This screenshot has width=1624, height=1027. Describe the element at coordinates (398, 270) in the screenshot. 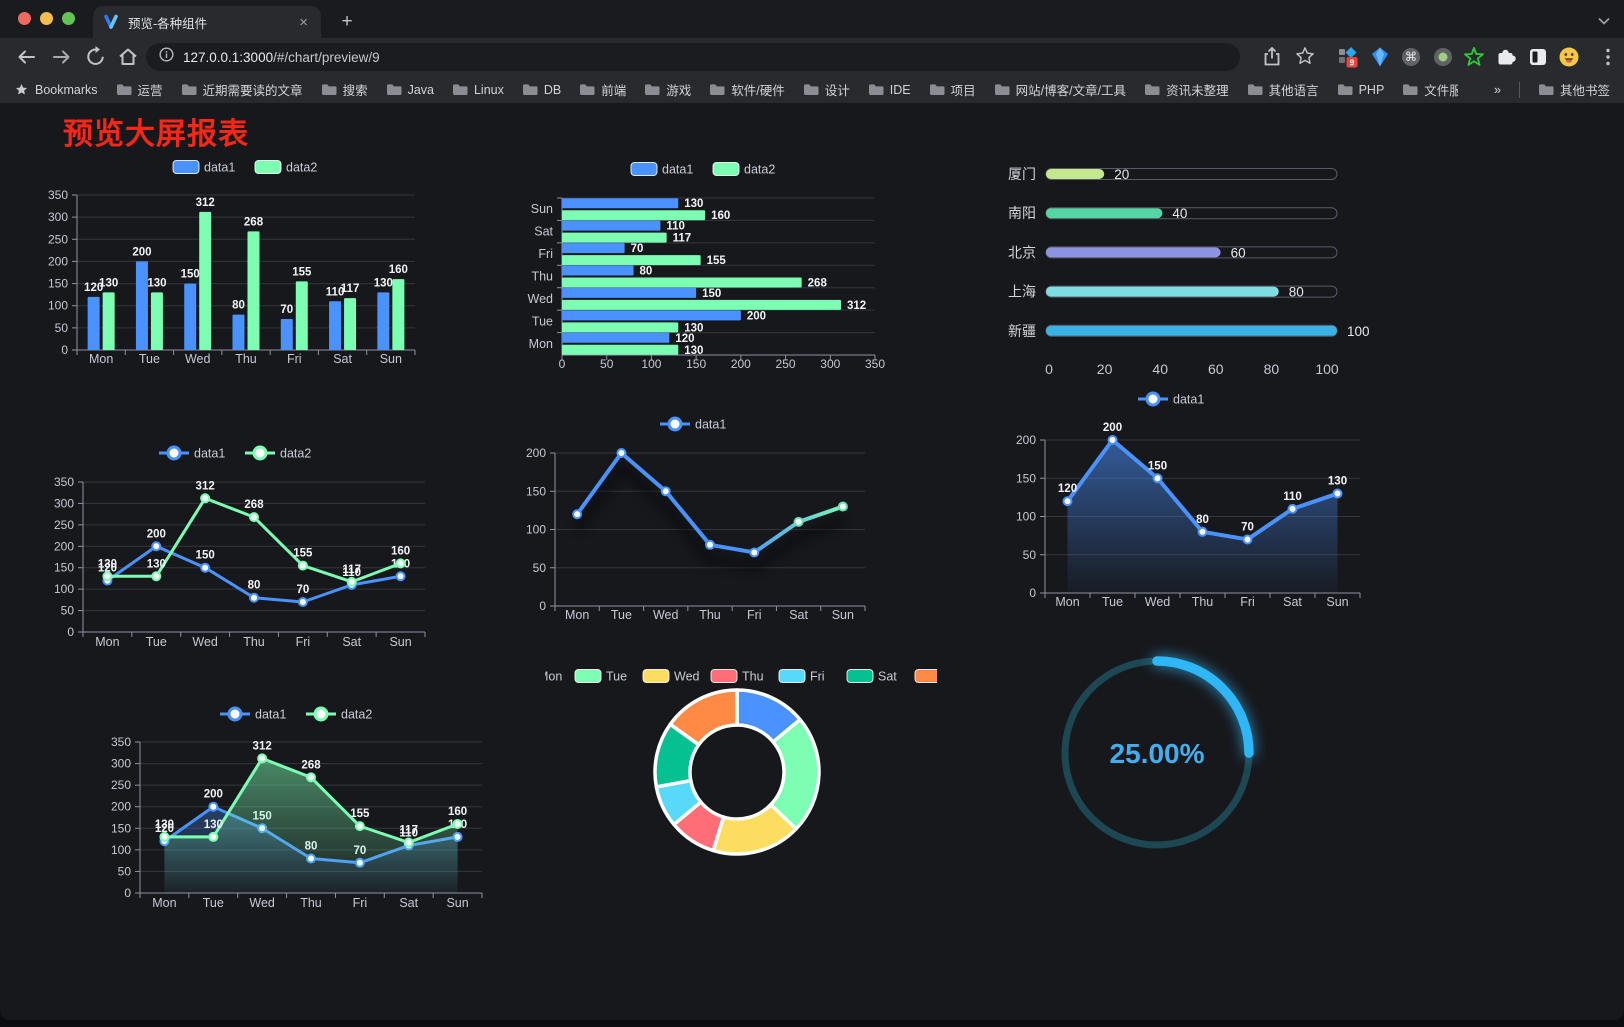

I see `svg-text: 160` at that location.